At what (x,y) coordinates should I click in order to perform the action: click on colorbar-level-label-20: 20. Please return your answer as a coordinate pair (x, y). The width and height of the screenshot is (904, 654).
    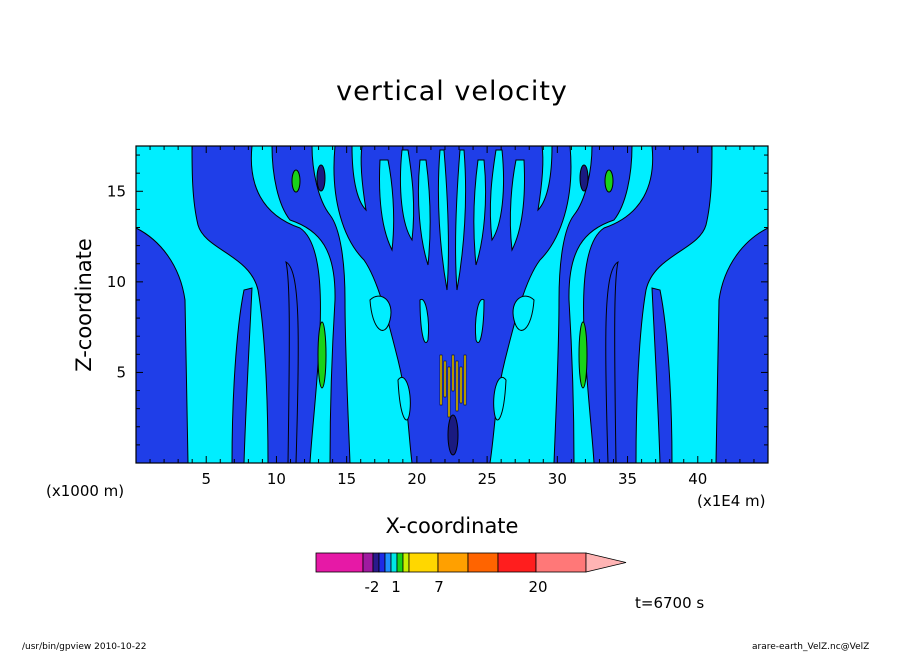
    Looking at the image, I should click on (537, 587).